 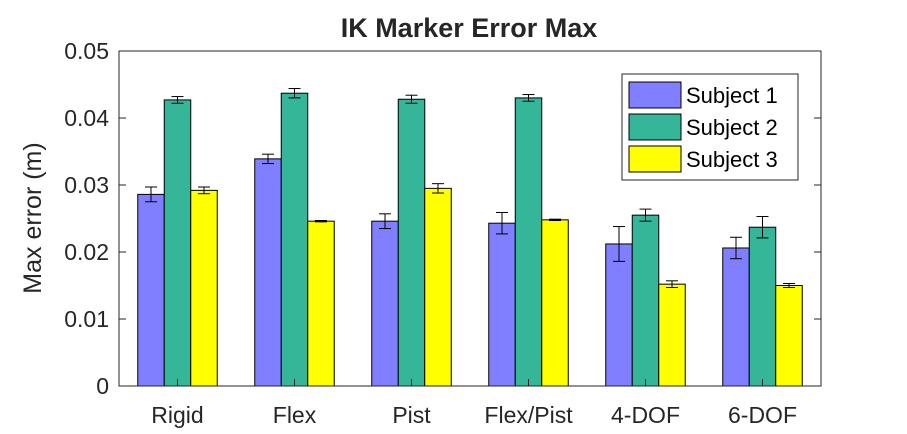 What do you see at coordinates (762, 415) in the screenshot?
I see `x-tick-label: 6-DOF` at bounding box center [762, 415].